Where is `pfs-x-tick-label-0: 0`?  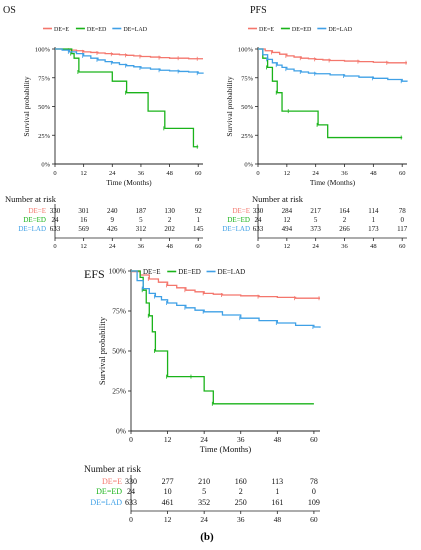
pfs-x-tick-label-0: 0 is located at coordinates (257, 173).